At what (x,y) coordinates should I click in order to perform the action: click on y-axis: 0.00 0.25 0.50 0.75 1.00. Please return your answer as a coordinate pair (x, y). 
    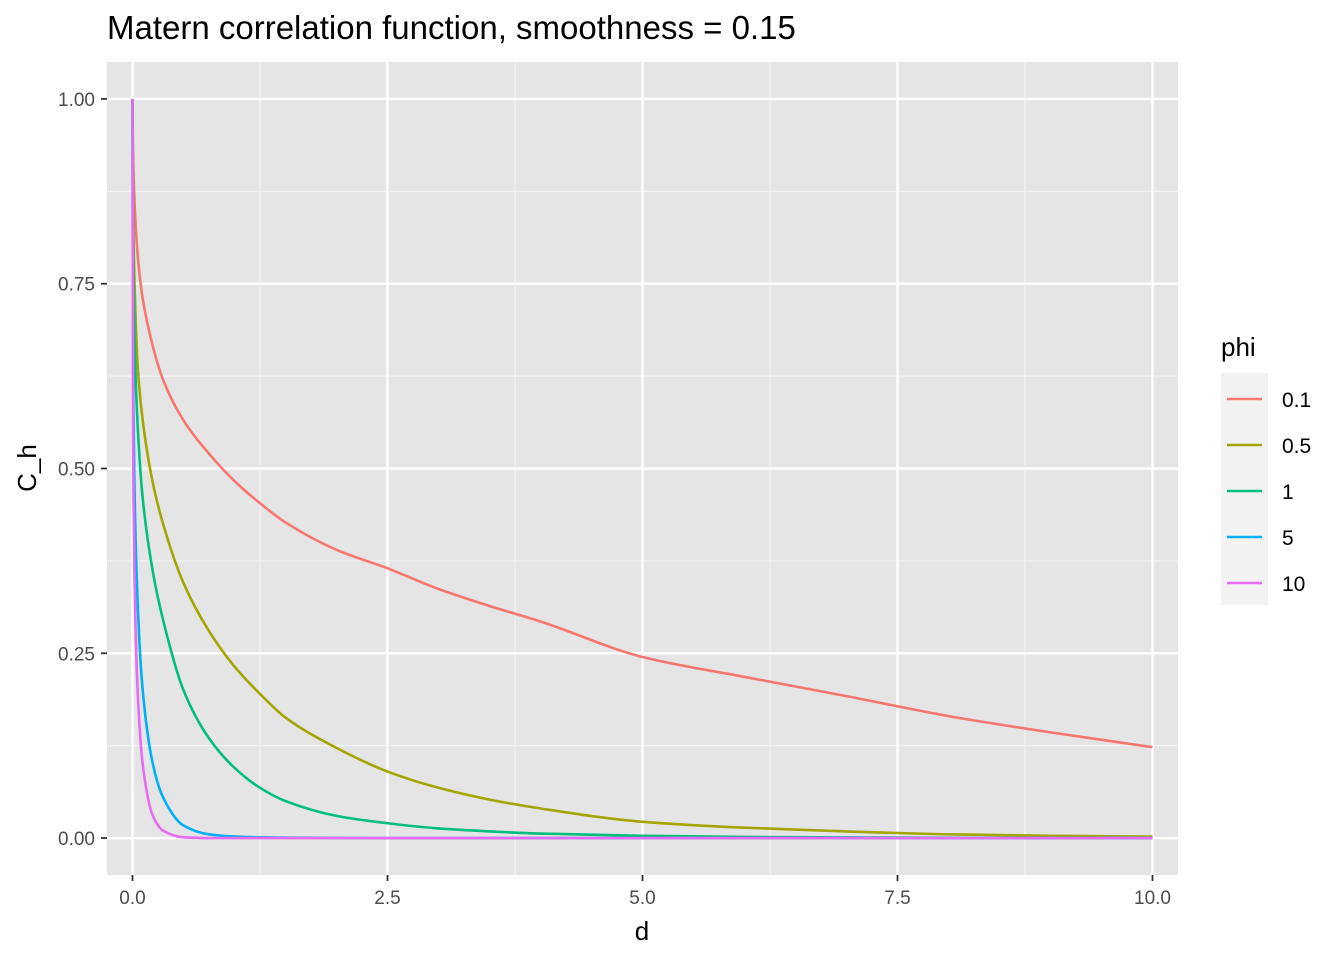
    Looking at the image, I should click on (82, 470).